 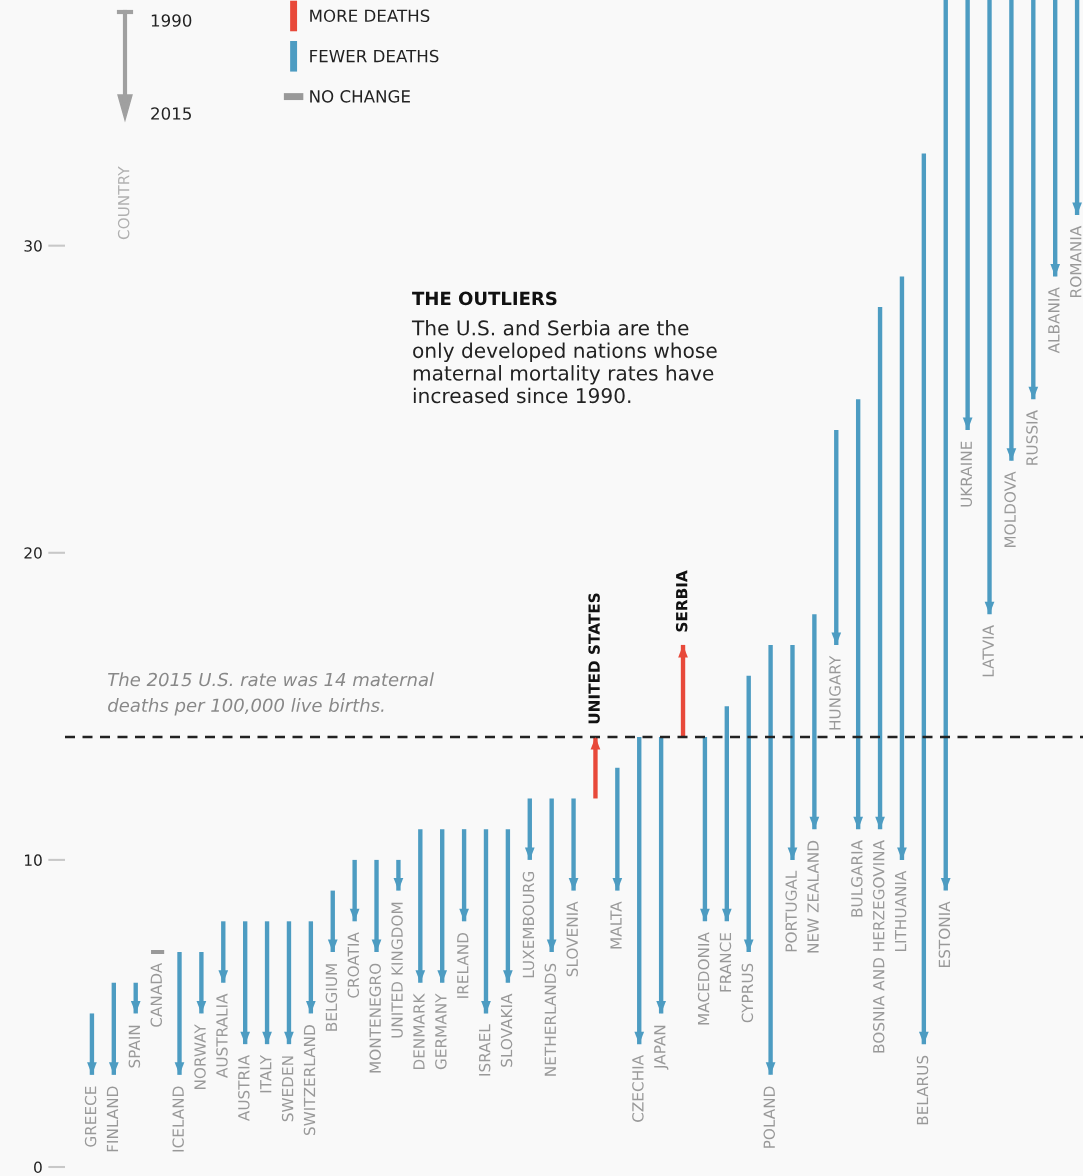 What do you see at coordinates (156, 994) in the screenshot?
I see `x-tick-label: CANADA` at bounding box center [156, 994].